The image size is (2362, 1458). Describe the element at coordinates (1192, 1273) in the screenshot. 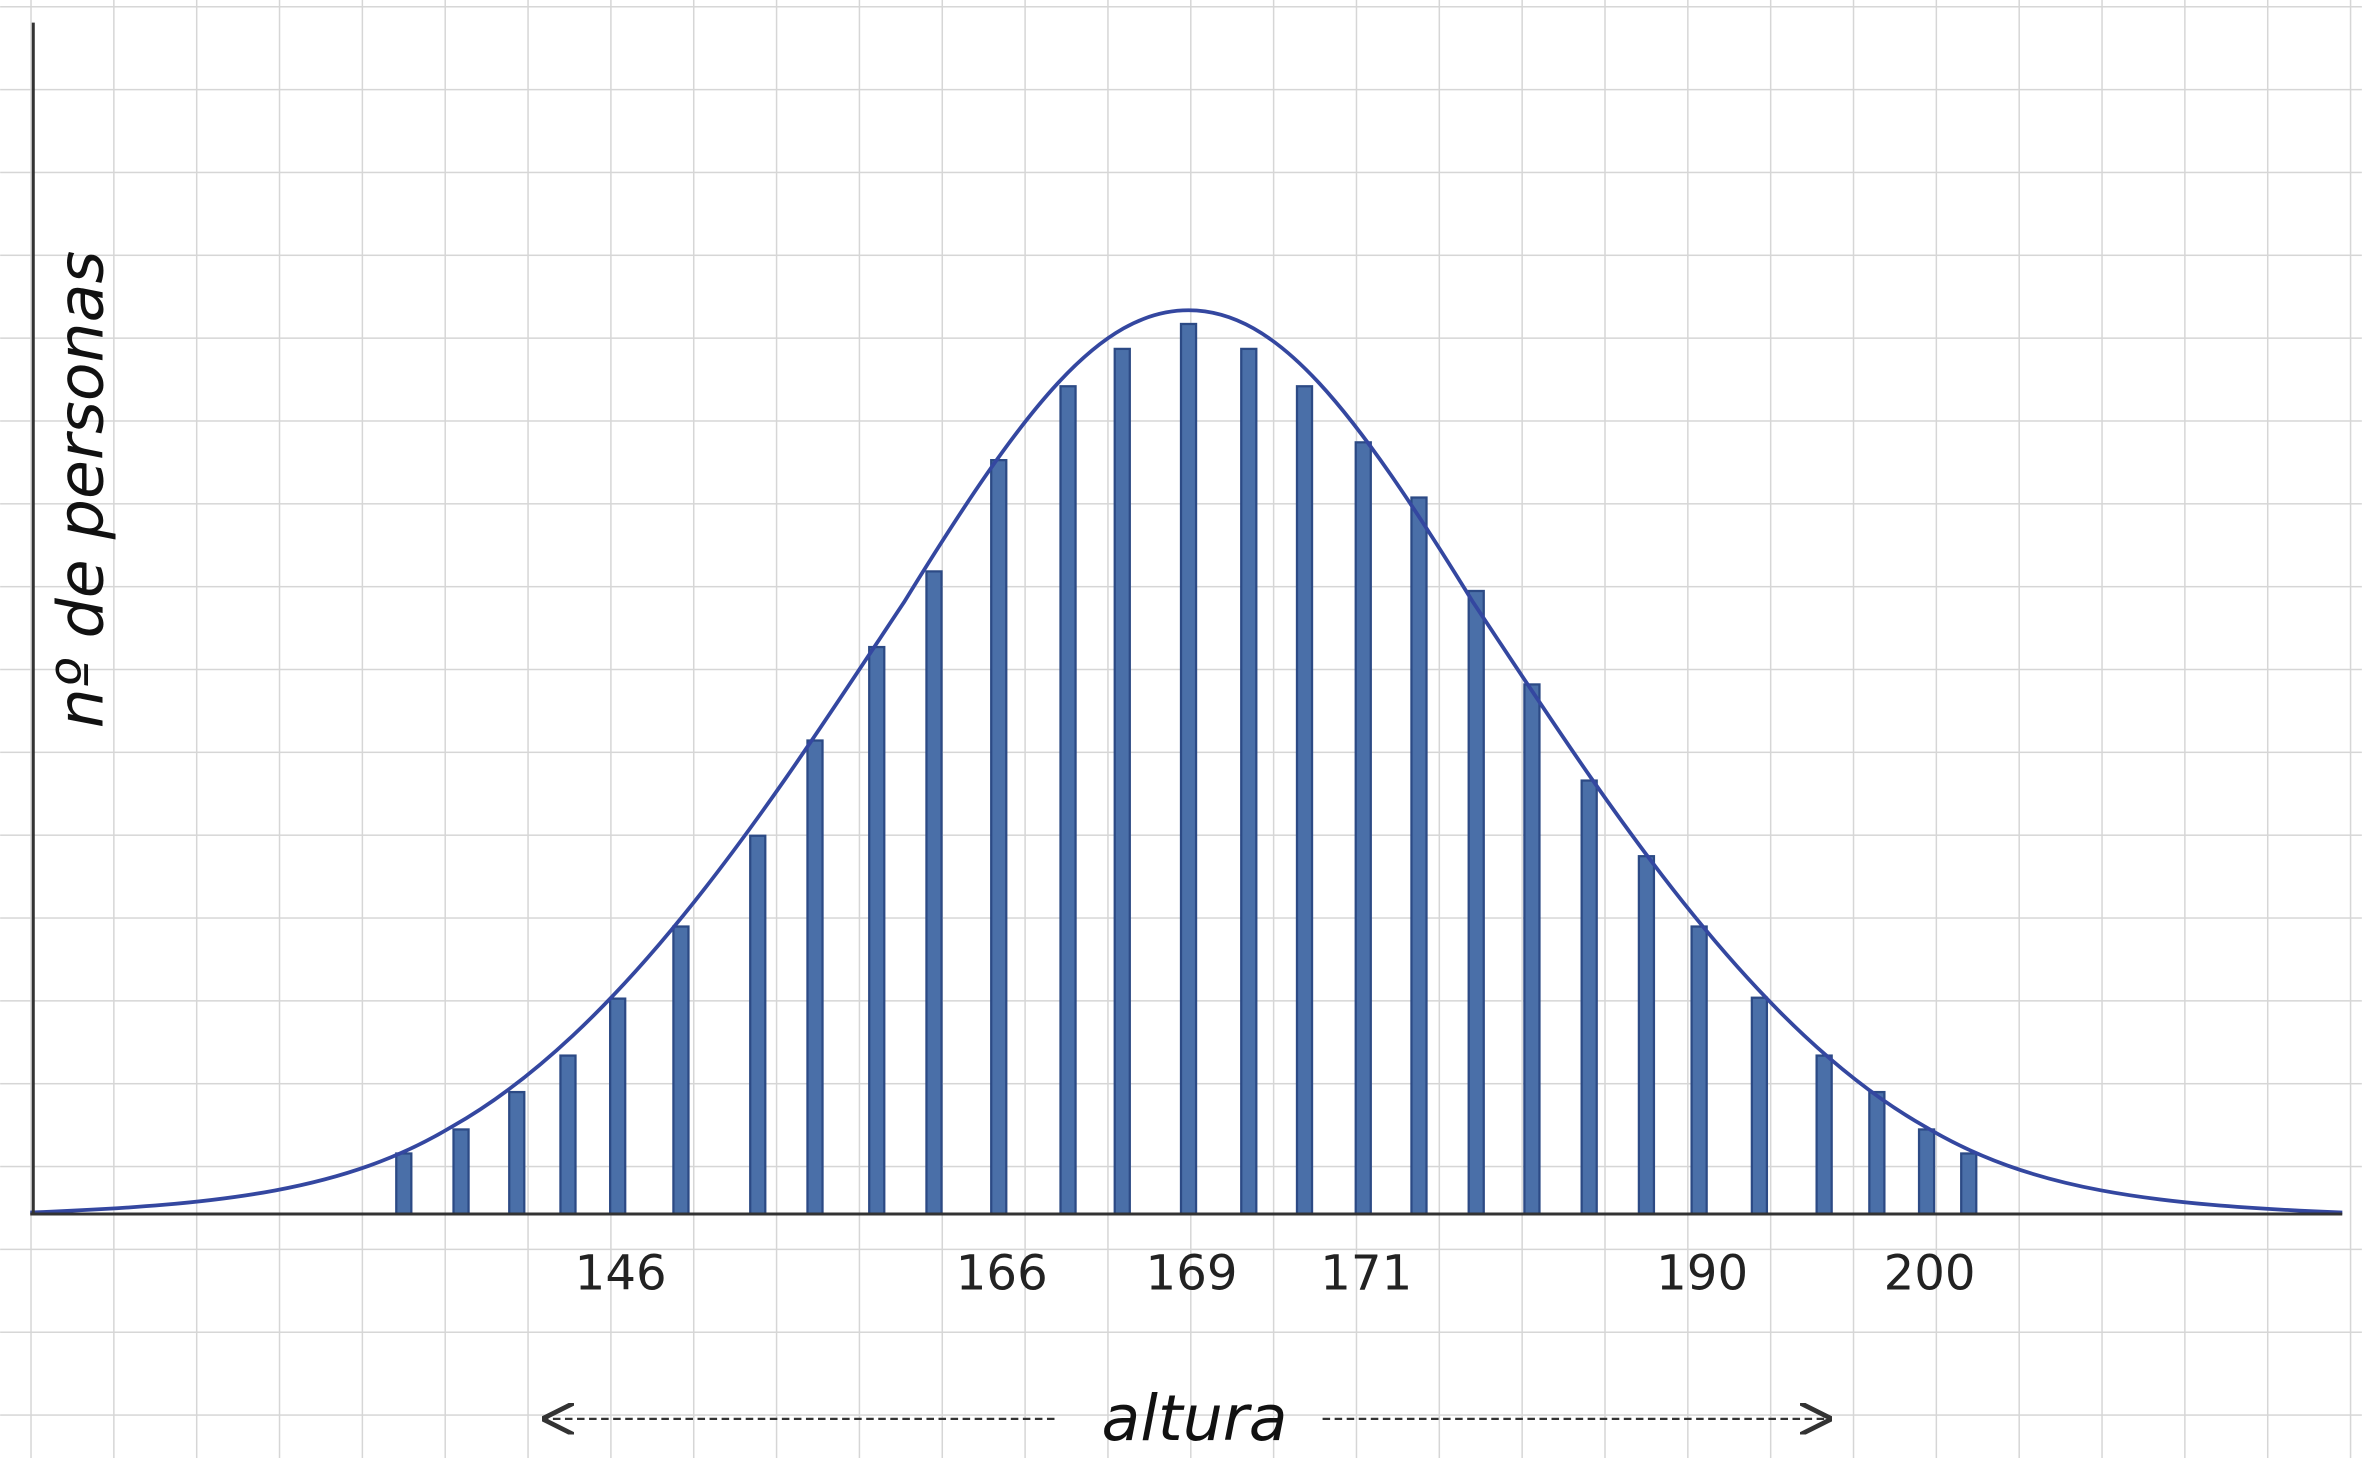

I see `x-tick-label: 169` at that location.